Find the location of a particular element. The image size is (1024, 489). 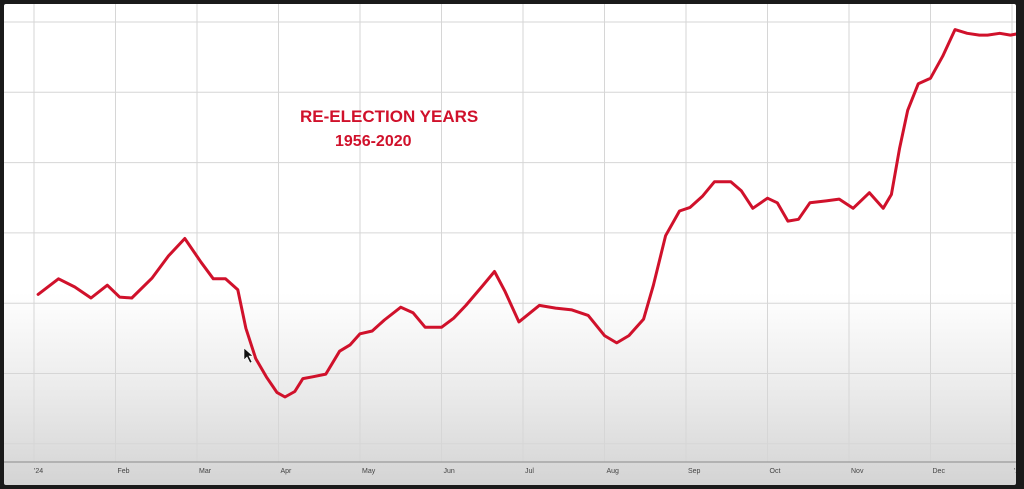

x-tick-label: Jun is located at coordinates (449, 471).